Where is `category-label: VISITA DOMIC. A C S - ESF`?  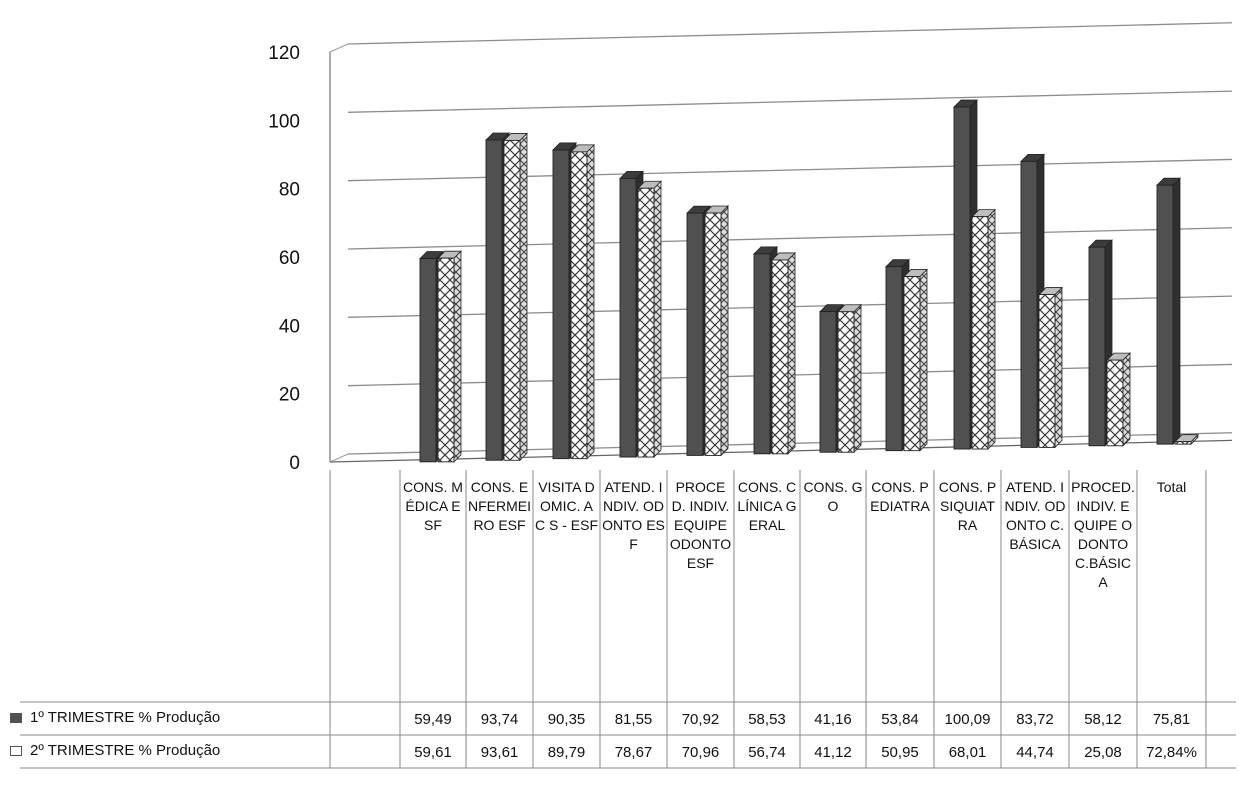
category-label: VISITA DOMIC. A C S - ESF is located at coordinates (567, 506).